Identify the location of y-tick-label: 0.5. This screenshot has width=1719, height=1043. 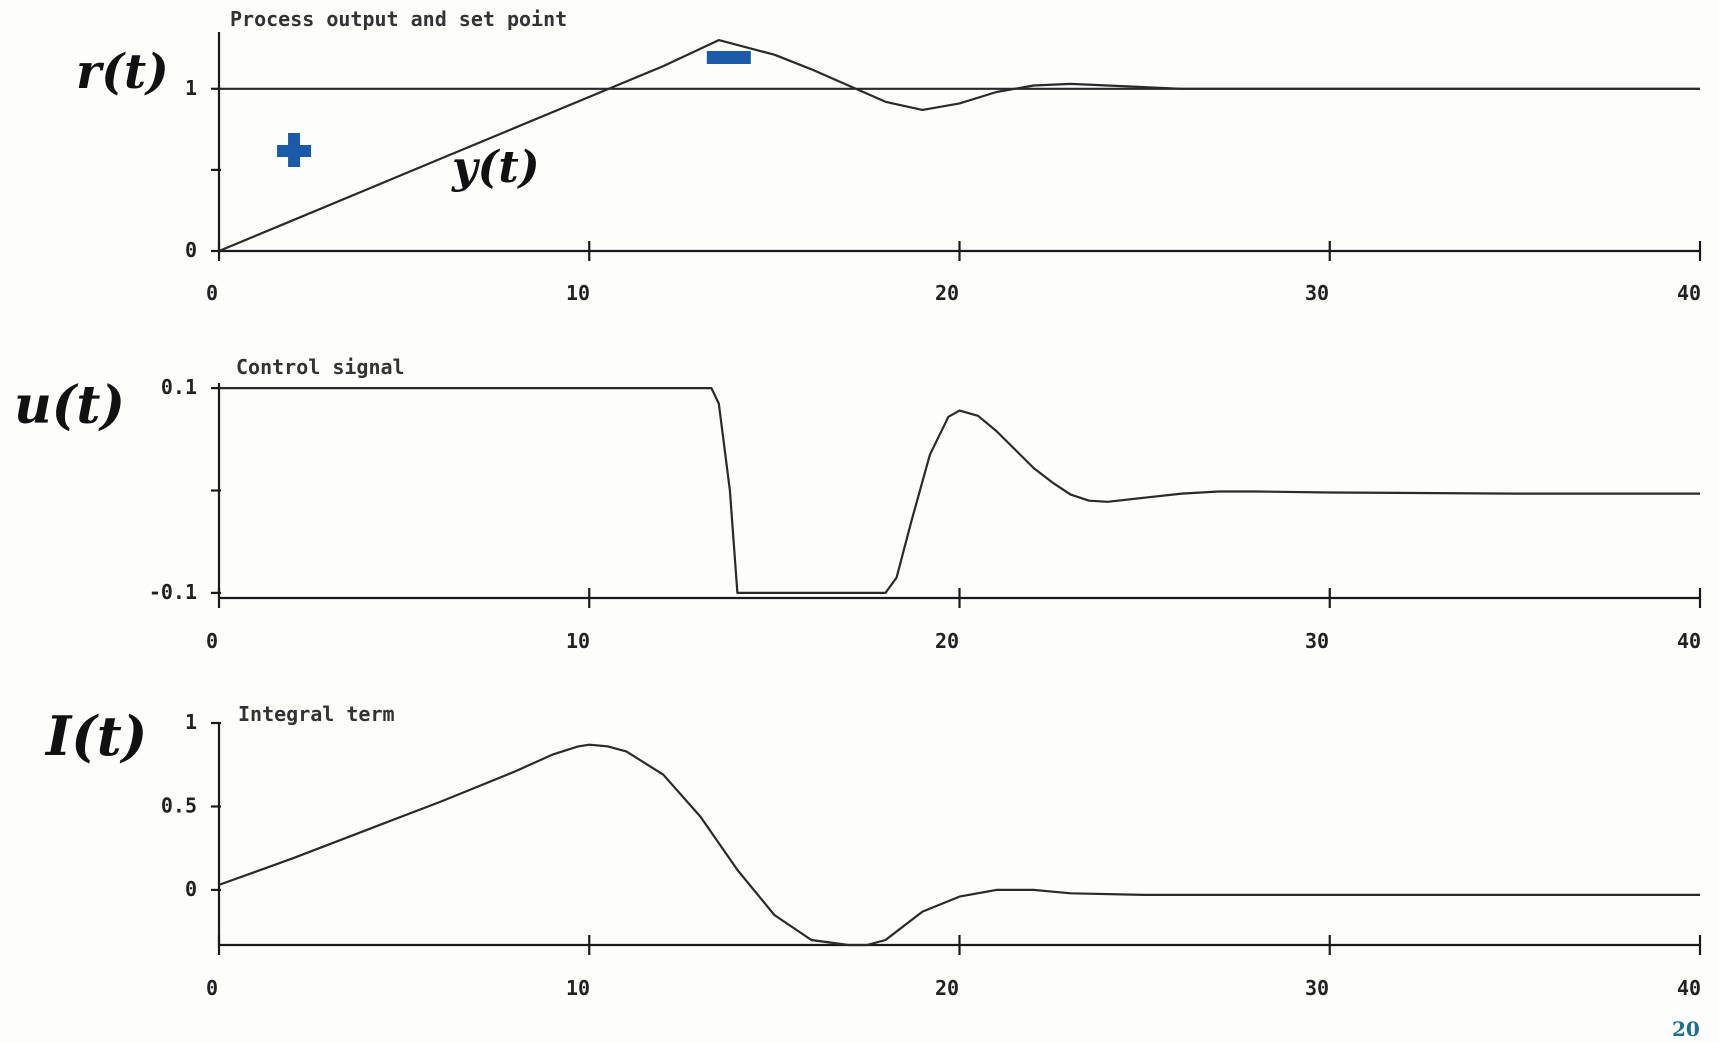
(179, 805).